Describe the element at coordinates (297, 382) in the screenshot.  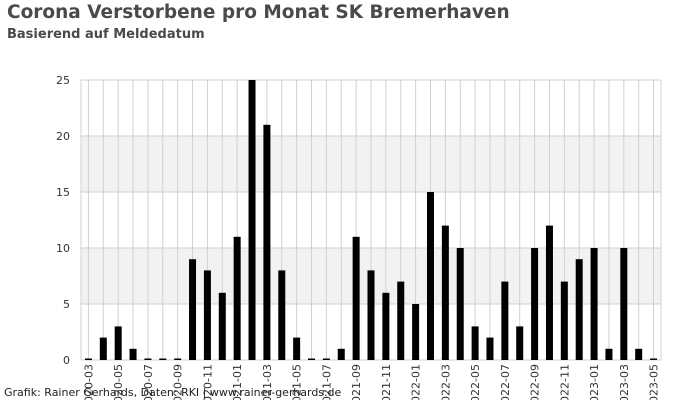
I see `x-tick-label: 2021-05` at that location.